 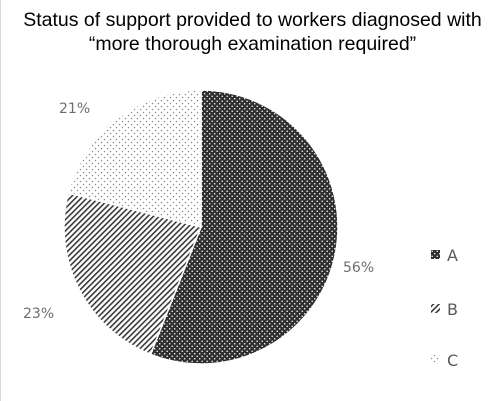 I want to click on legend-label-b: B, so click(x=452, y=309).